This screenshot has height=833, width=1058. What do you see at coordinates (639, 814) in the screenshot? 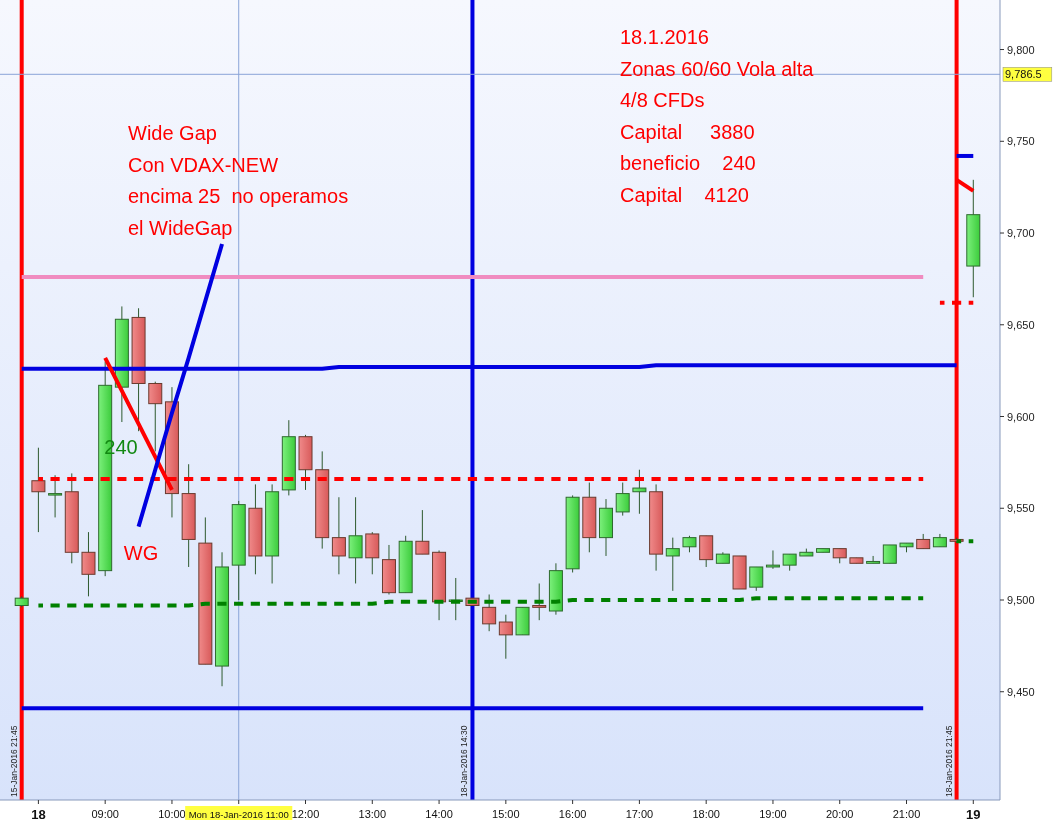
I see `x-tick-label: 17:00` at bounding box center [639, 814].